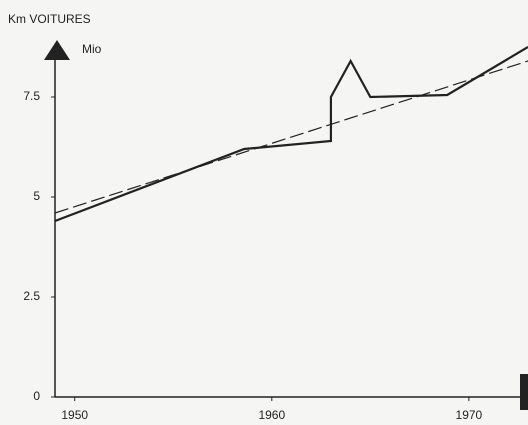  I want to click on x-tick-label: 1970, so click(469, 415).